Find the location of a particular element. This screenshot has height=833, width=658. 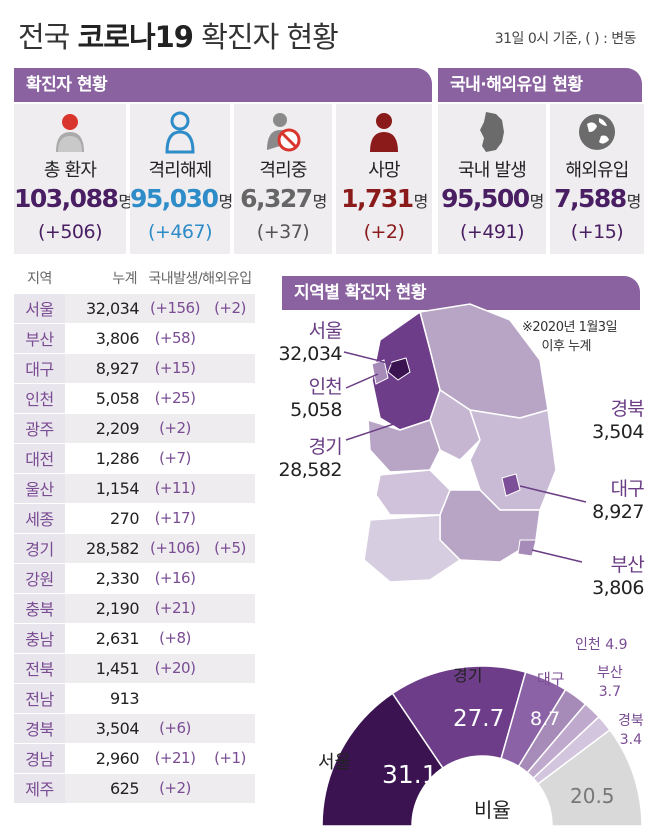

ratio-daegu-name: 대구 is located at coordinates (551, 679).